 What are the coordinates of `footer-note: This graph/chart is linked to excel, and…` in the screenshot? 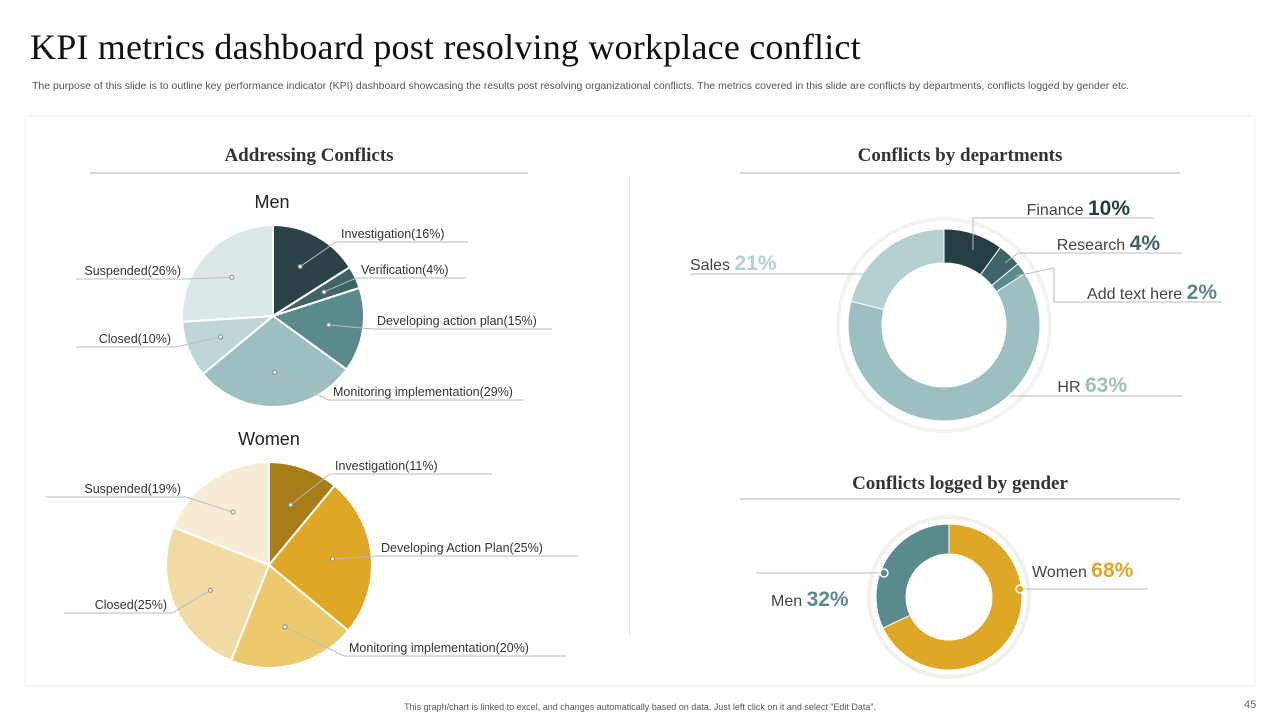 It's located at (640, 707).